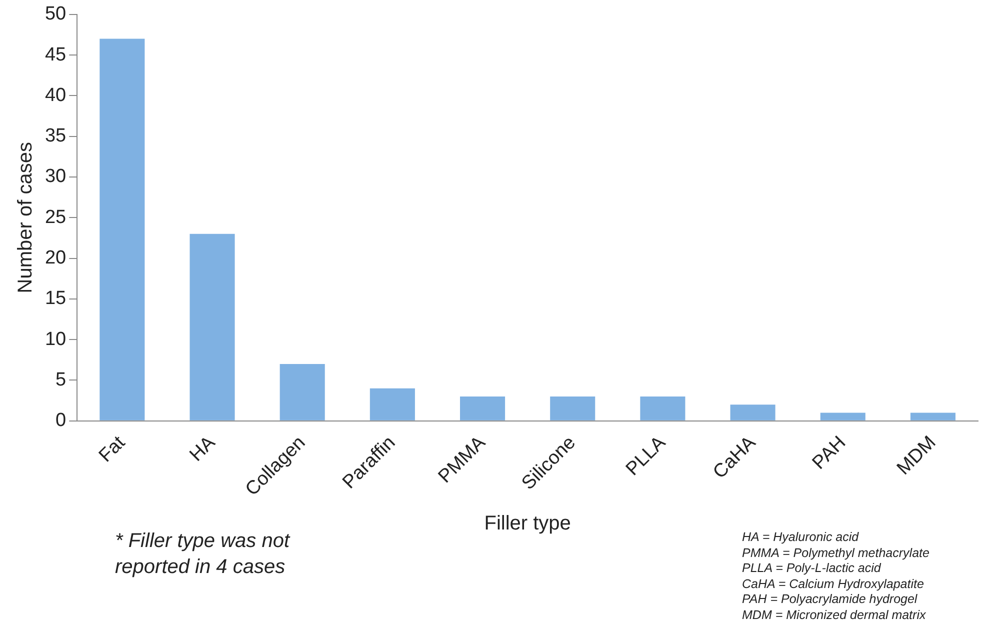 The height and width of the screenshot is (622, 998). I want to click on y-tick-label: 50, so click(55, 14).